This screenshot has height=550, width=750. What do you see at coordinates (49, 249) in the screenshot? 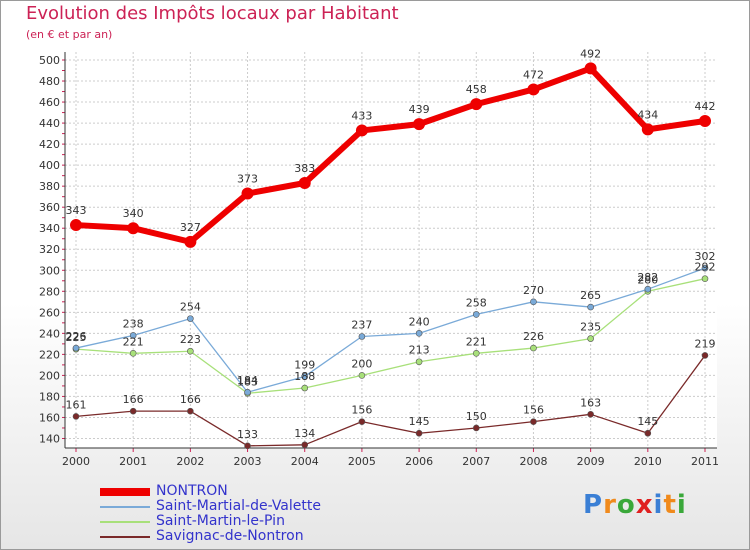
I see `y-tick-label: 320` at bounding box center [49, 249].